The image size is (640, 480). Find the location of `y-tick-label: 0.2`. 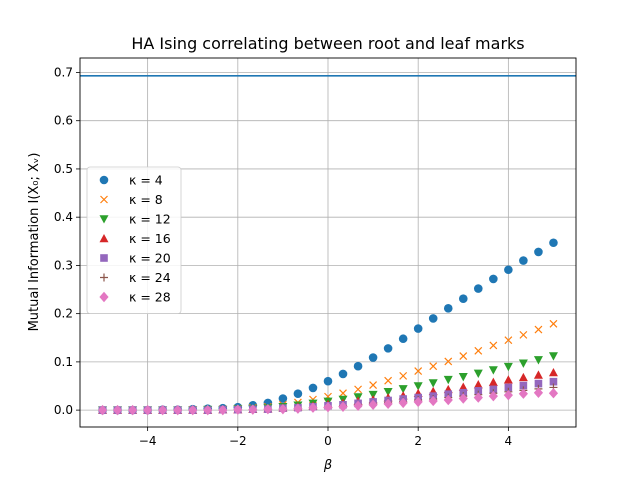

y-tick-label: 0.2 is located at coordinates (63, 314).